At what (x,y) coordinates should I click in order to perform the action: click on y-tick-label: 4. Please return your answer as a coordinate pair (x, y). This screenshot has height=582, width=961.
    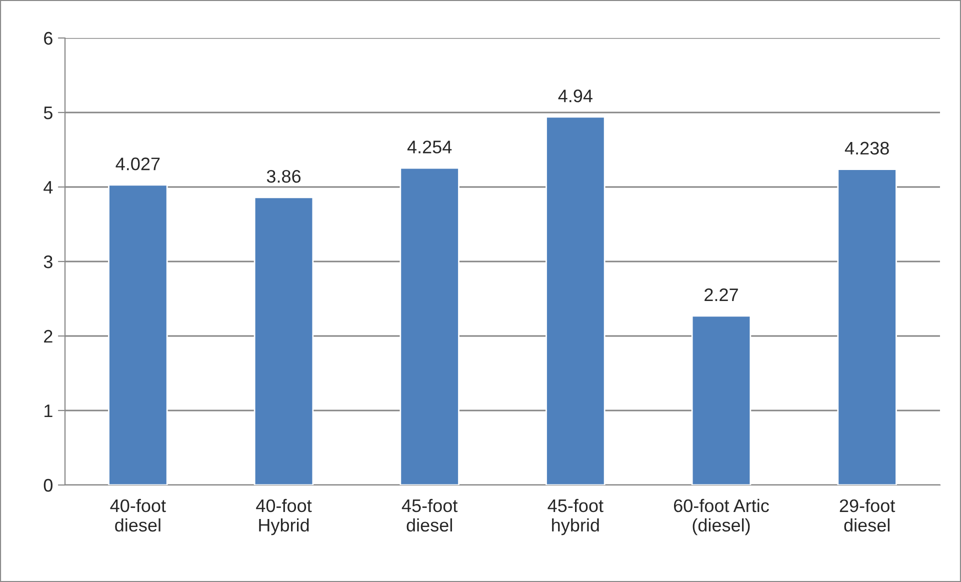
    Looking at the image, I should click on (48, 187).